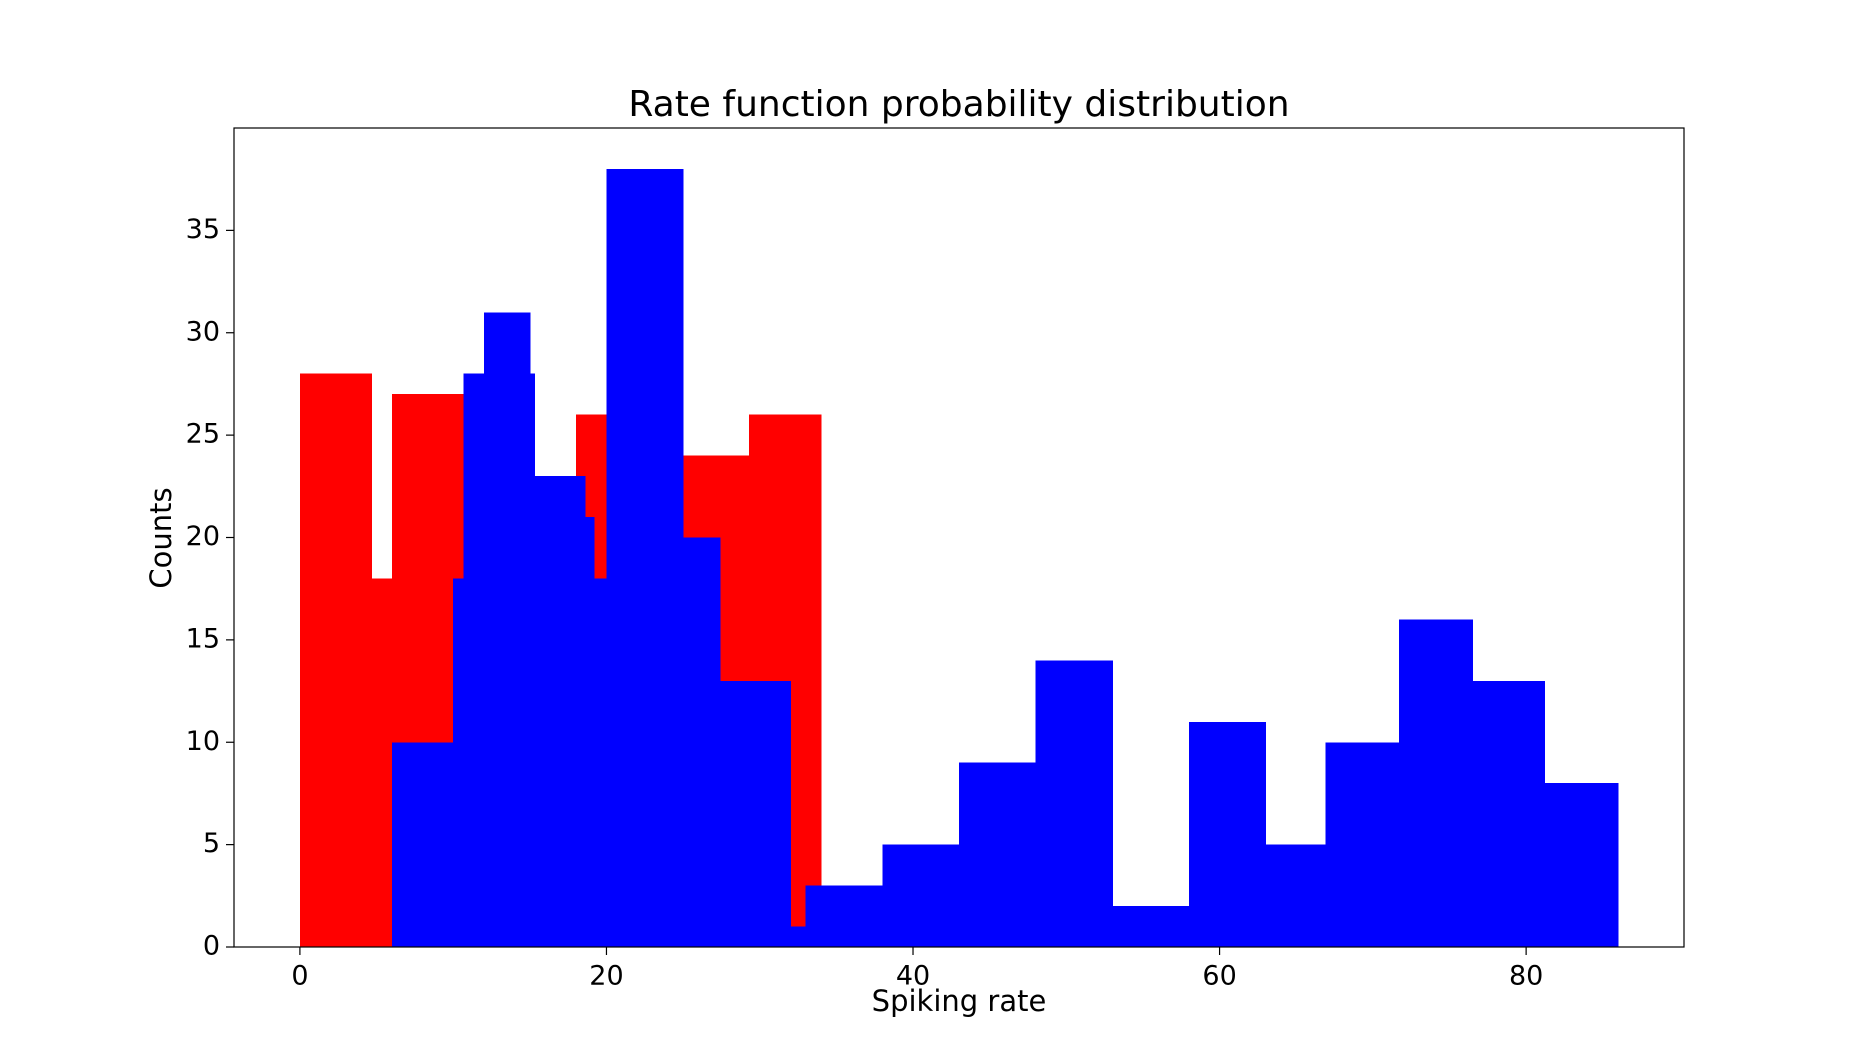 The width and height of the screenshot is (1850, 1050). Describe the element at coordinates (299, 976) in the screenshot. I see `x-tick-label: 0` at that location.